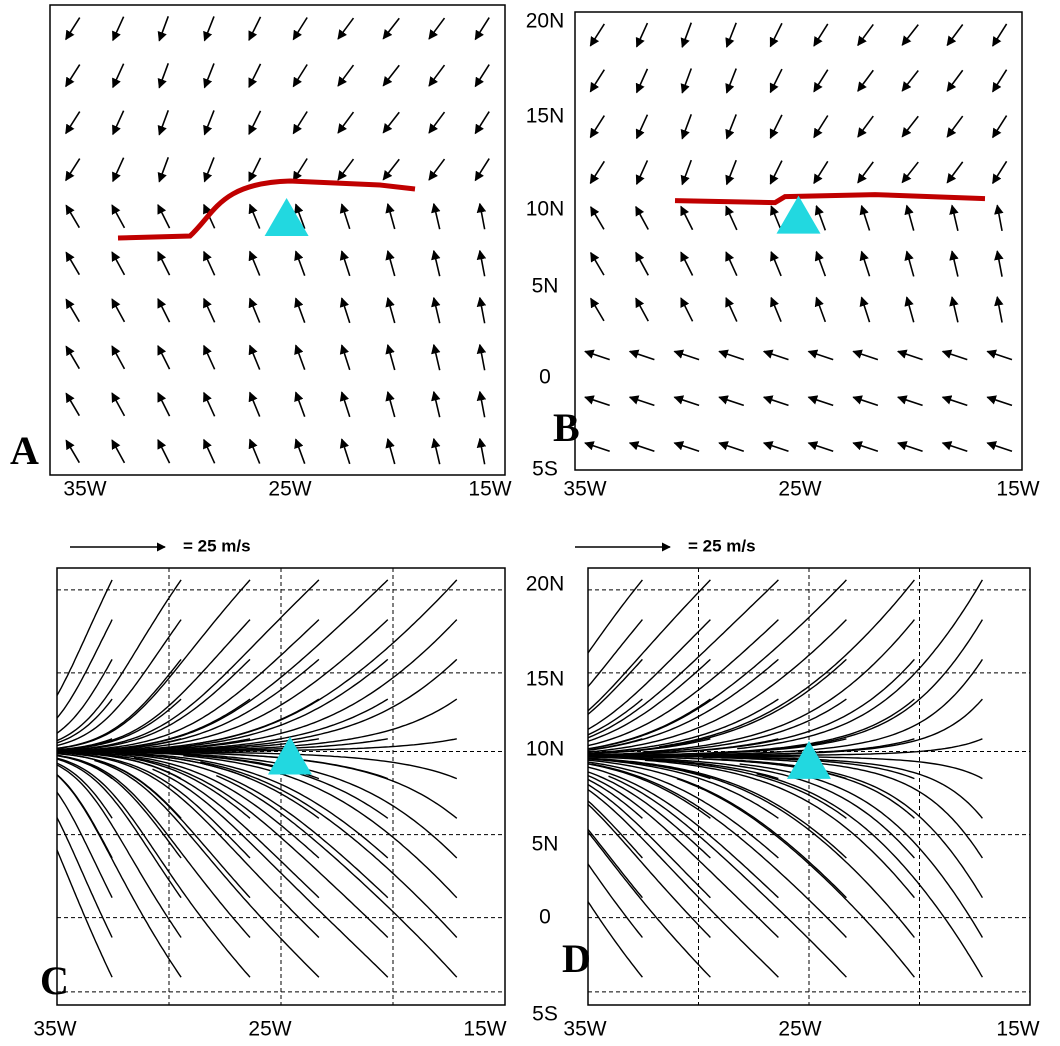  I want to click on x-tick-label: 35W, so click(84, 489).